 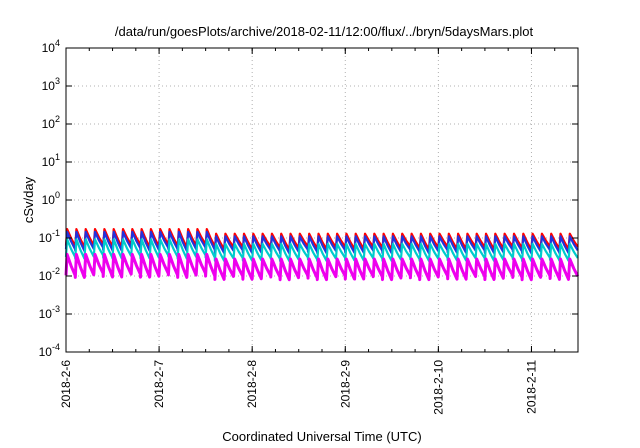 What do you see at coordinates (345, 384) in the screenshot?
I see `x-tick-label: 2018-2-9` at bounding box center [345, 384].